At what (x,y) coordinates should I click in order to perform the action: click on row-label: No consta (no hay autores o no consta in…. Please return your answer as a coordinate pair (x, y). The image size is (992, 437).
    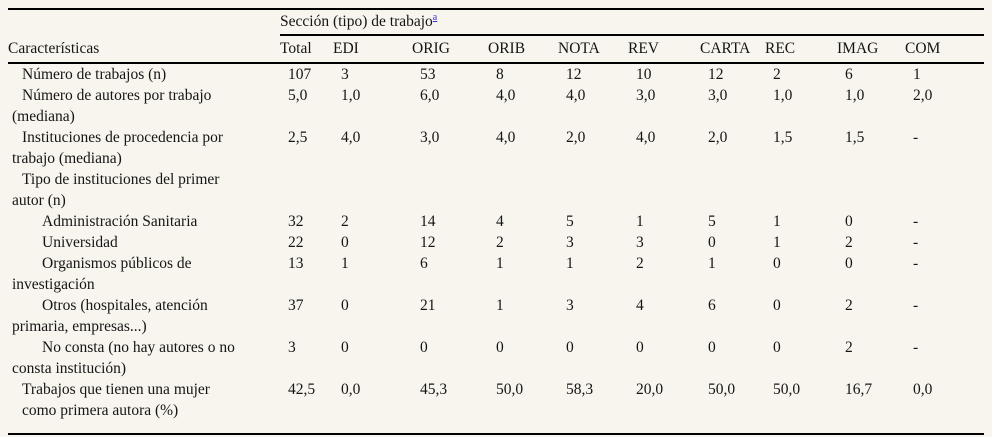
    Looking at the image, I should click on (123, 358).